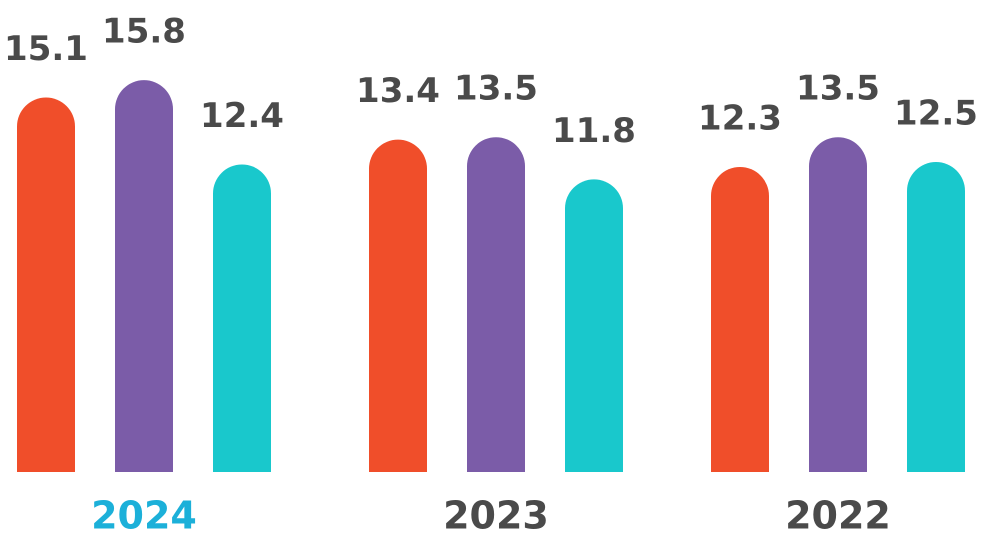 Image resolution: width=982 pixels, height=548 pixels. I want to click on value-label: 12.4, so click(242, 116).